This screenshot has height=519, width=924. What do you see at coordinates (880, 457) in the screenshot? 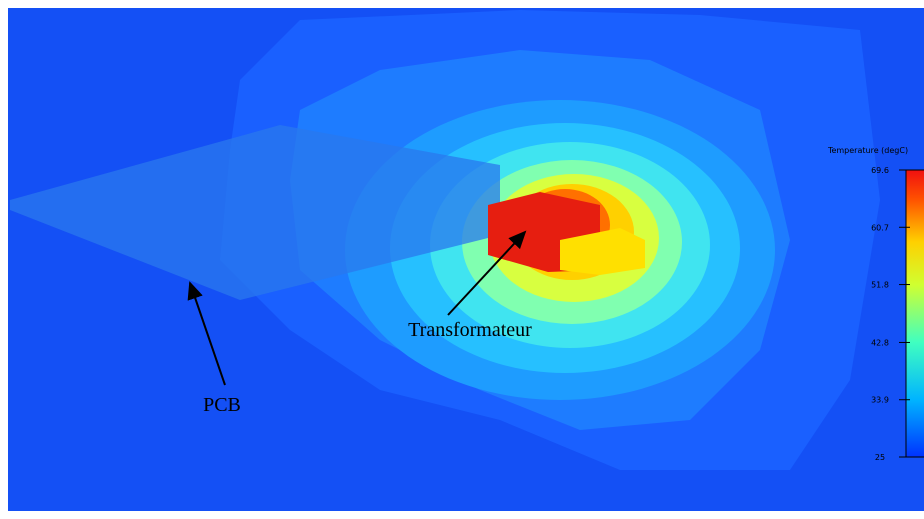
I see `colorbar-tick-label: 25` at bounding box center [880, 457].